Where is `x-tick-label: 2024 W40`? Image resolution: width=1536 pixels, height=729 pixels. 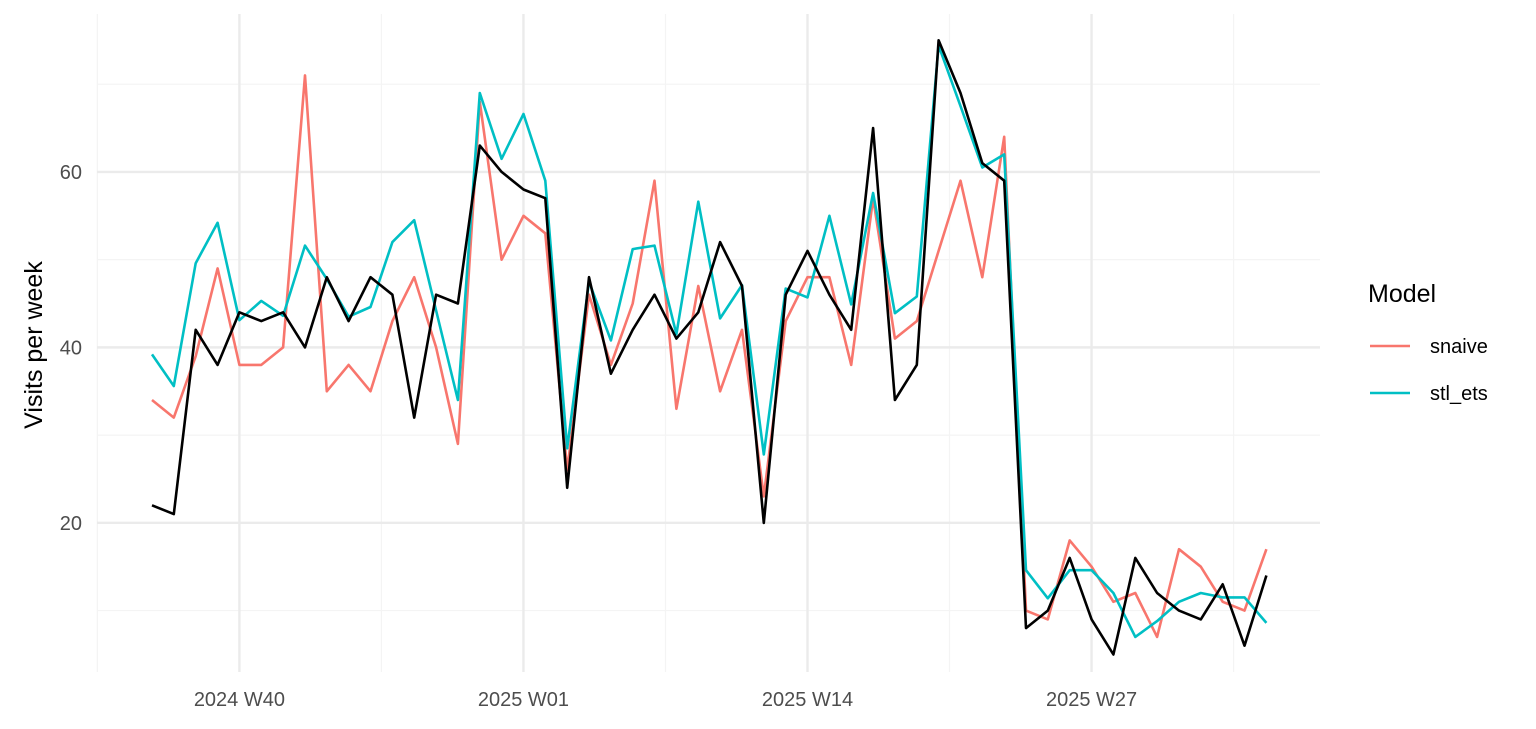
x-tick-label: 2024 W40 is located at coordinates (239, 700).